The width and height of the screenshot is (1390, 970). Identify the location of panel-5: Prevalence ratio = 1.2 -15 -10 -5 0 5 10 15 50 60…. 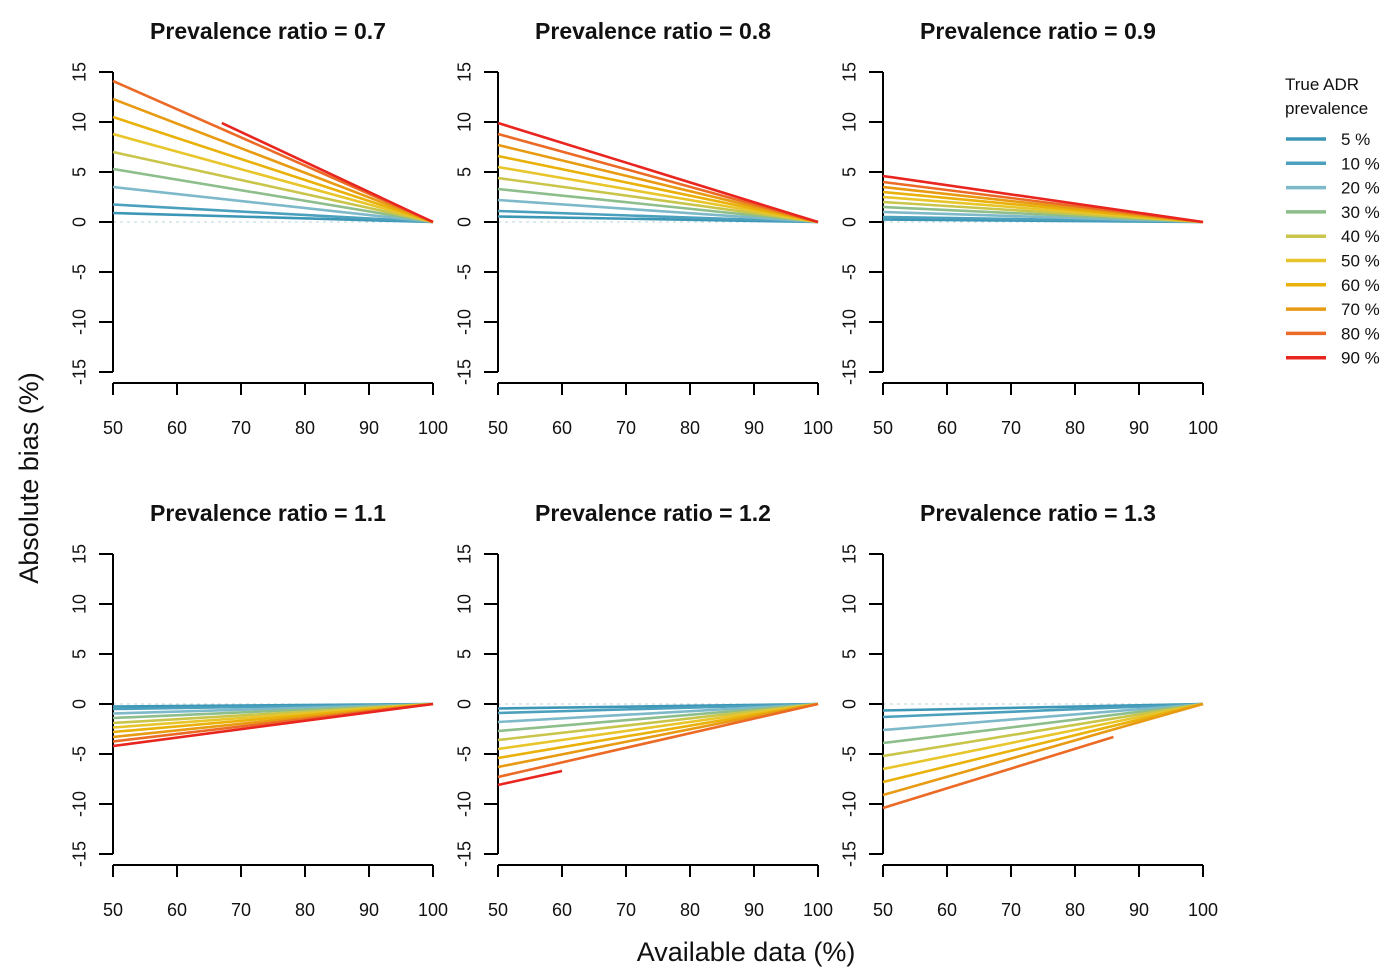
(643, 710).